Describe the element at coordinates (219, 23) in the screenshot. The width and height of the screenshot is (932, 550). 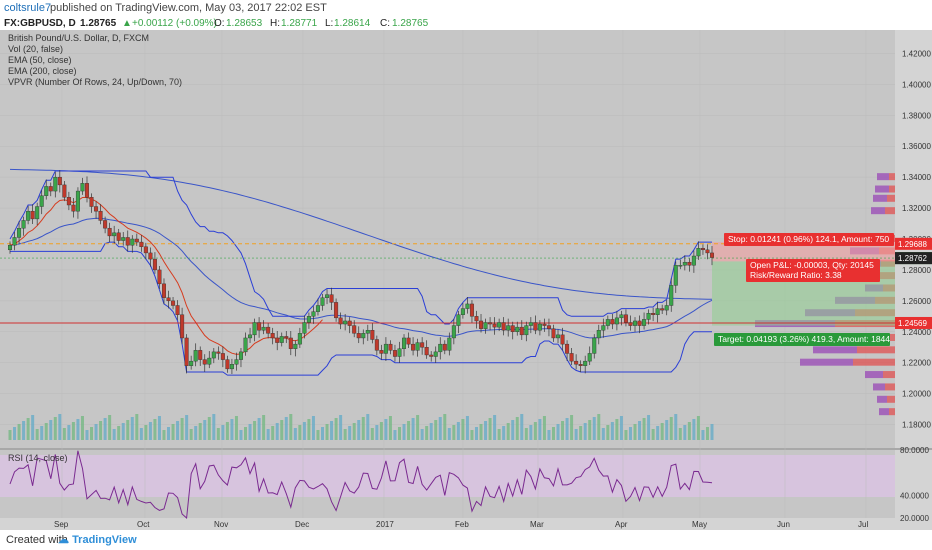
I see `open-label: O:` at that location.